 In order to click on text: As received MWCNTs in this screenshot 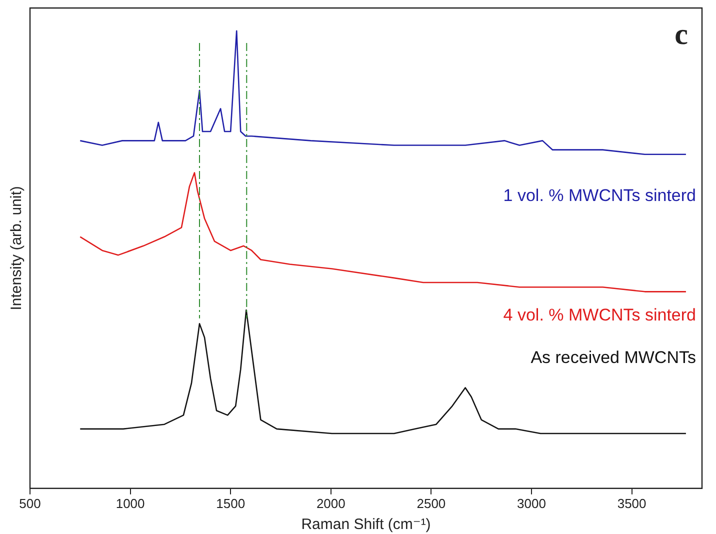, I will do `click(613, 358)`.